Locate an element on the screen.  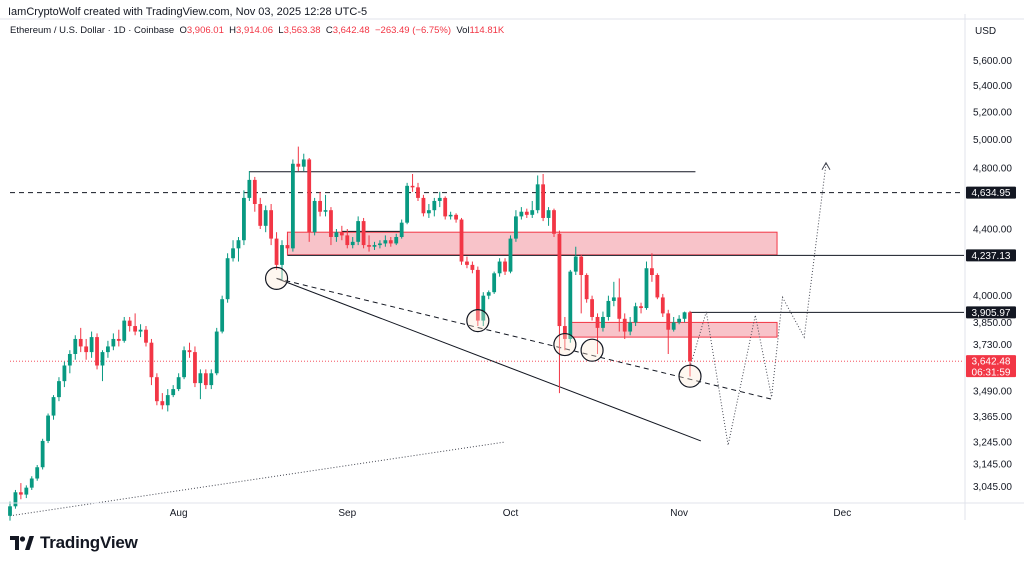
markers-layer is located at coordinates (483, 327).